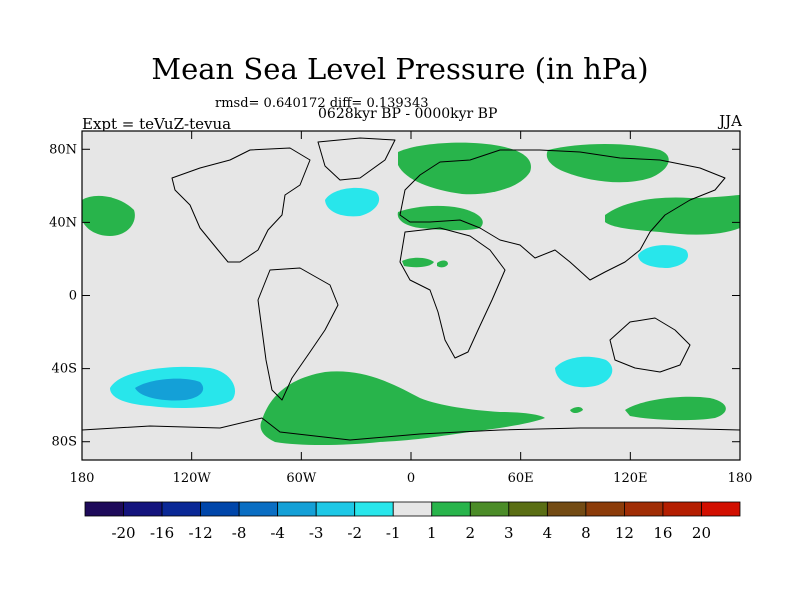  I want to click on lon-label: 0, so click(411, 478).